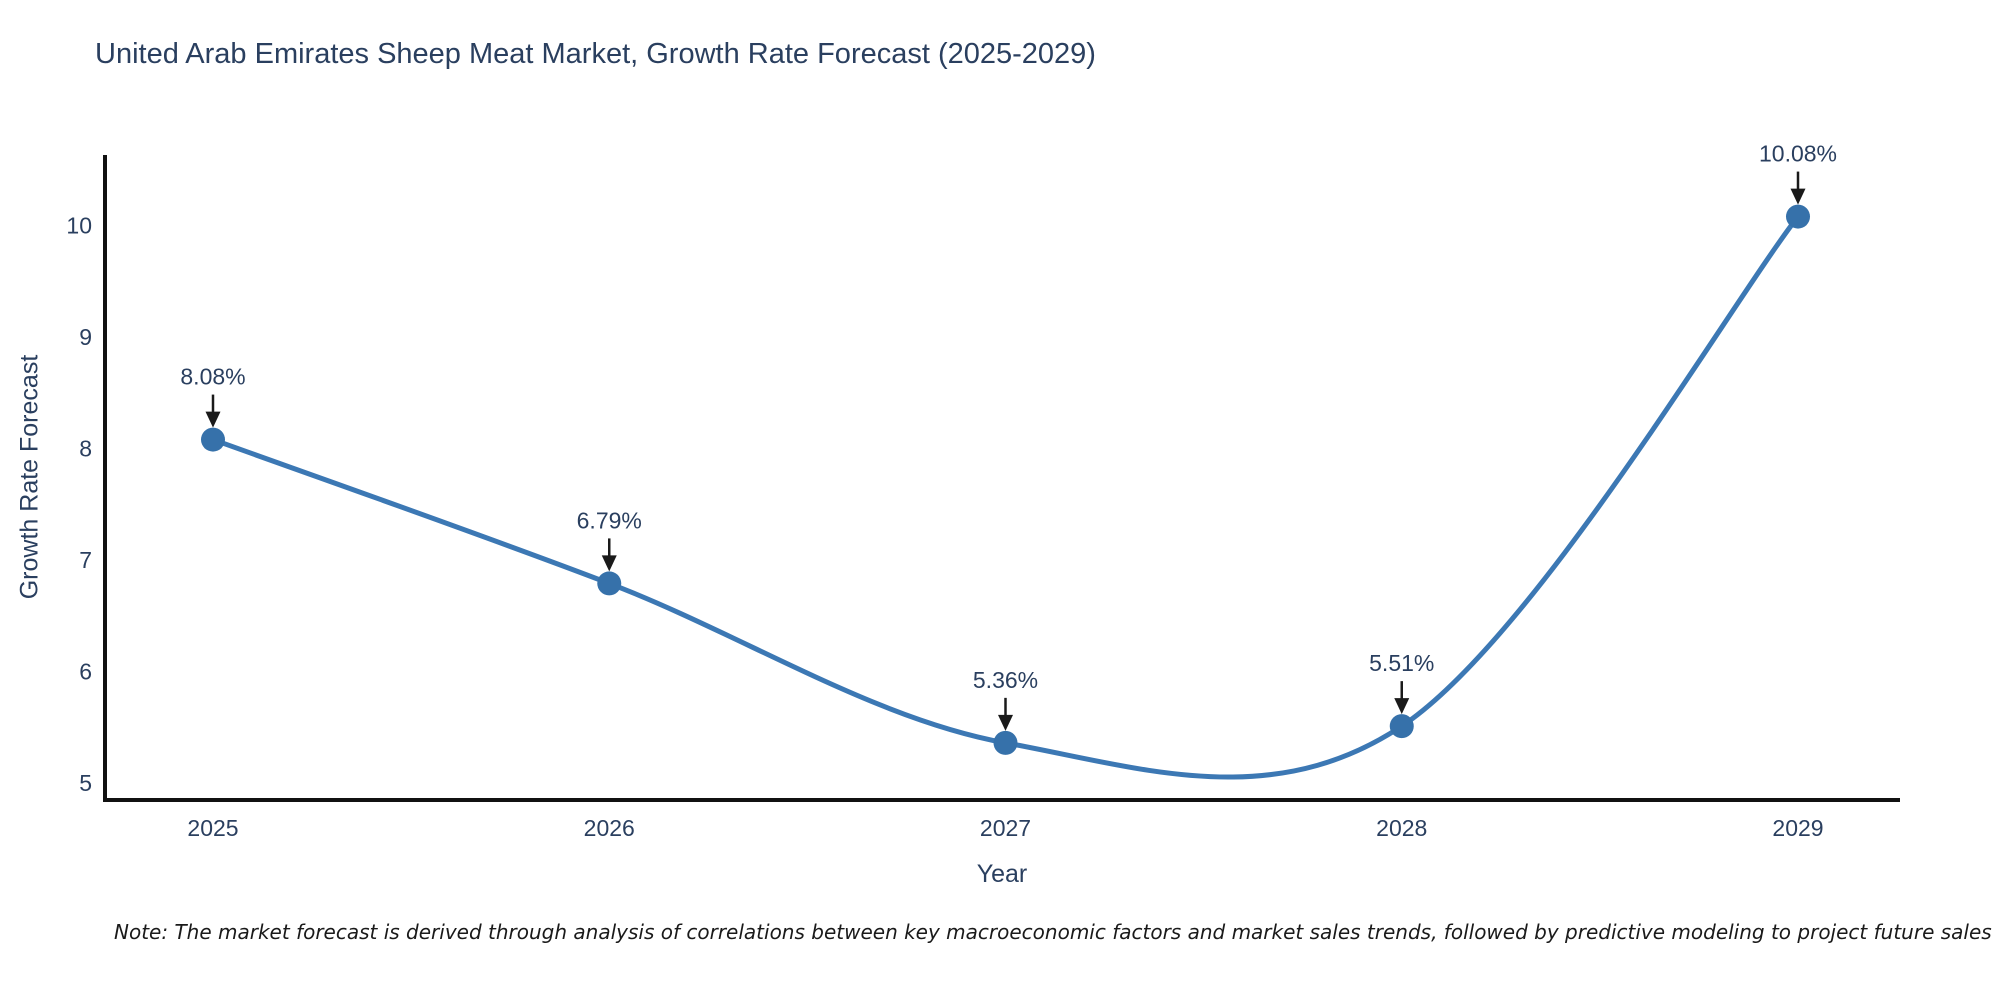 This screenshot has width=2000, height=1000. I want to click on y-tick-label: 6, so click(85, 672).